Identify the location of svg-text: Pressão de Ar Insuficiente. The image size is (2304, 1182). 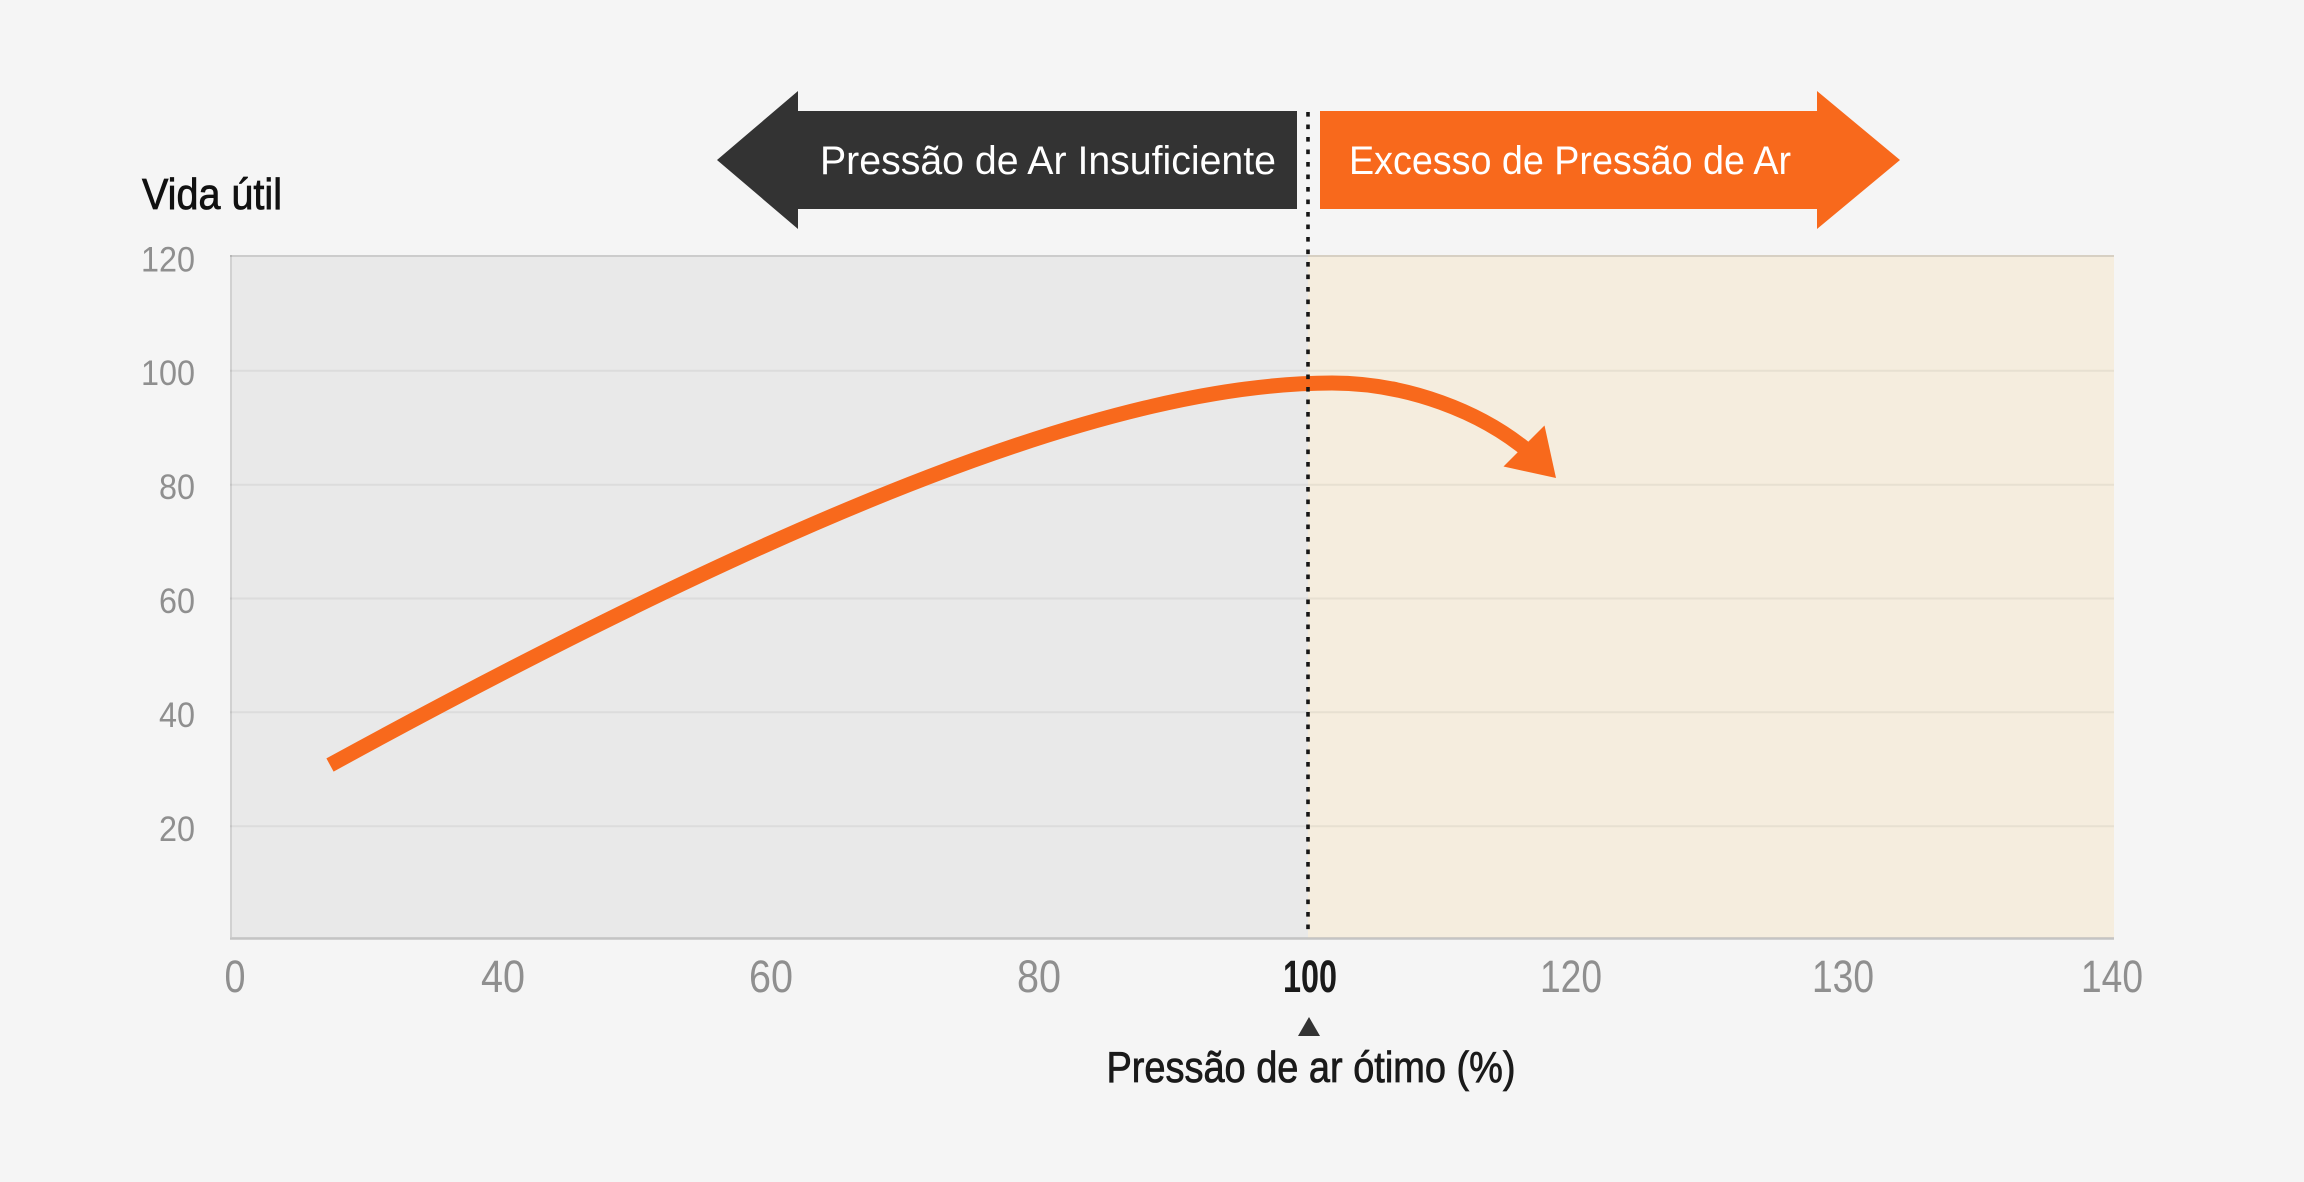
(1048, 161).